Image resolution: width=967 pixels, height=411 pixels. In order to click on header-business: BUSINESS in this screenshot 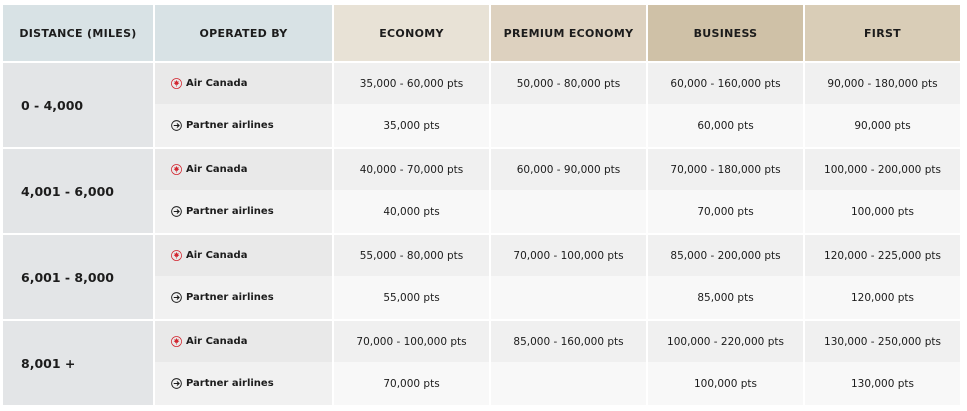, I will do `click(725, 33)`.